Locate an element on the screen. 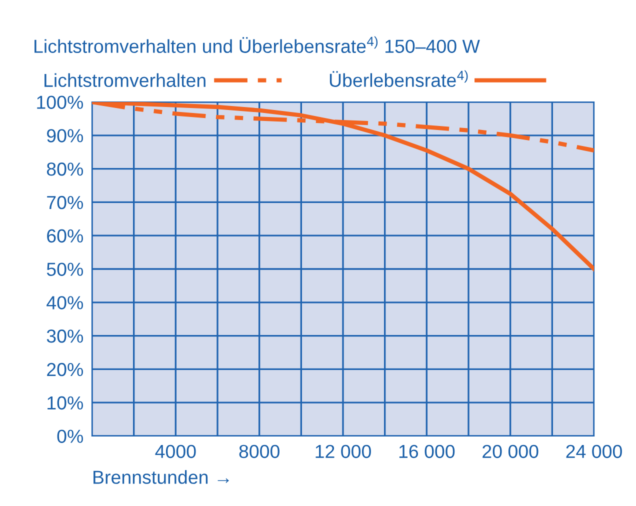  y-tick-label: 0% is located at coordinates (70, 436).